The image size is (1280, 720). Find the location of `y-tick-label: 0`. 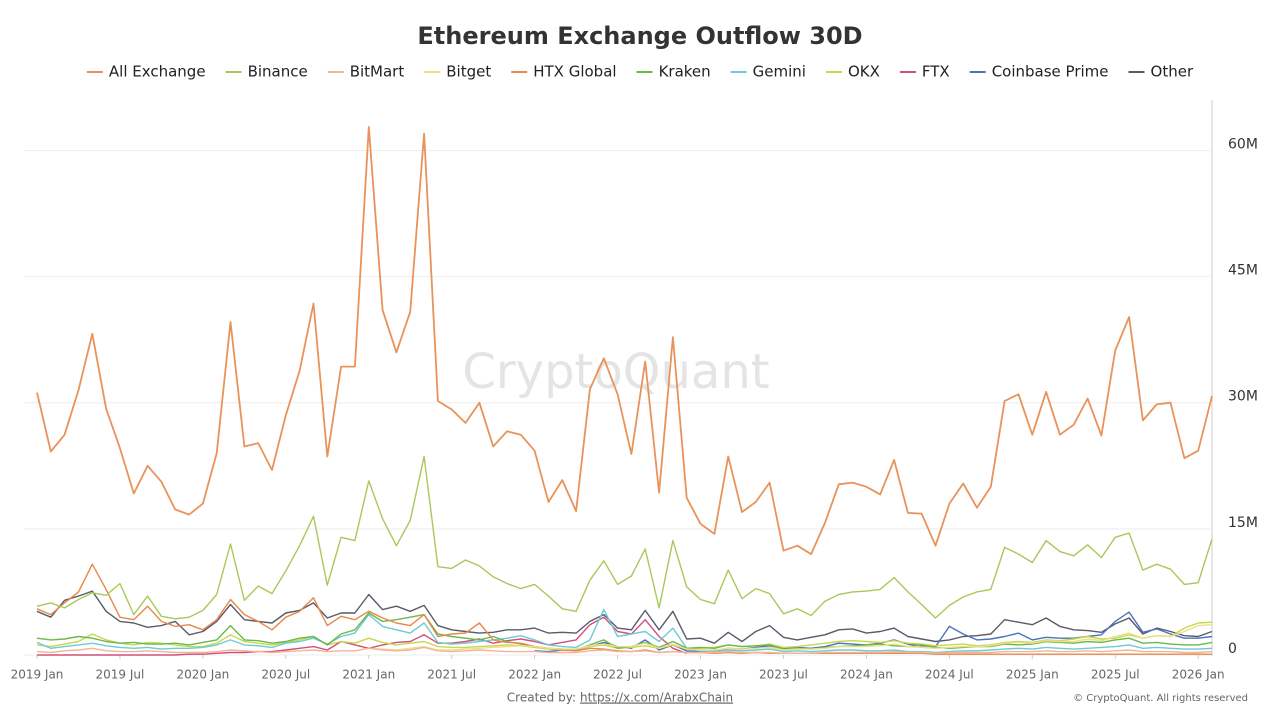

y-tick-label: 0 is located at coordinates (1232, 649).